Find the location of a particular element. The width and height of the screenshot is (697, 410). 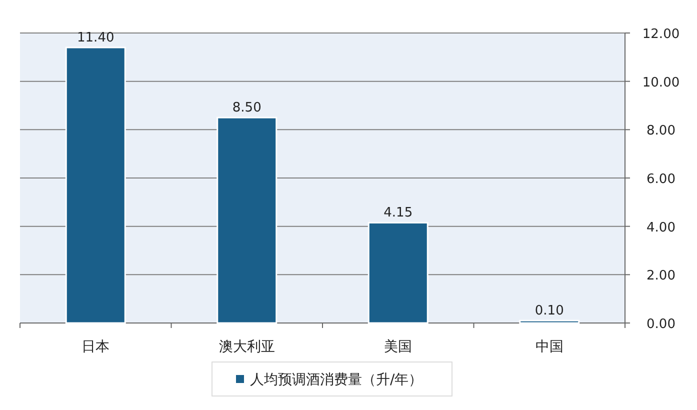

legend-label: 人均预调酒消费量（升/年） is located at coordinates (336, 380).